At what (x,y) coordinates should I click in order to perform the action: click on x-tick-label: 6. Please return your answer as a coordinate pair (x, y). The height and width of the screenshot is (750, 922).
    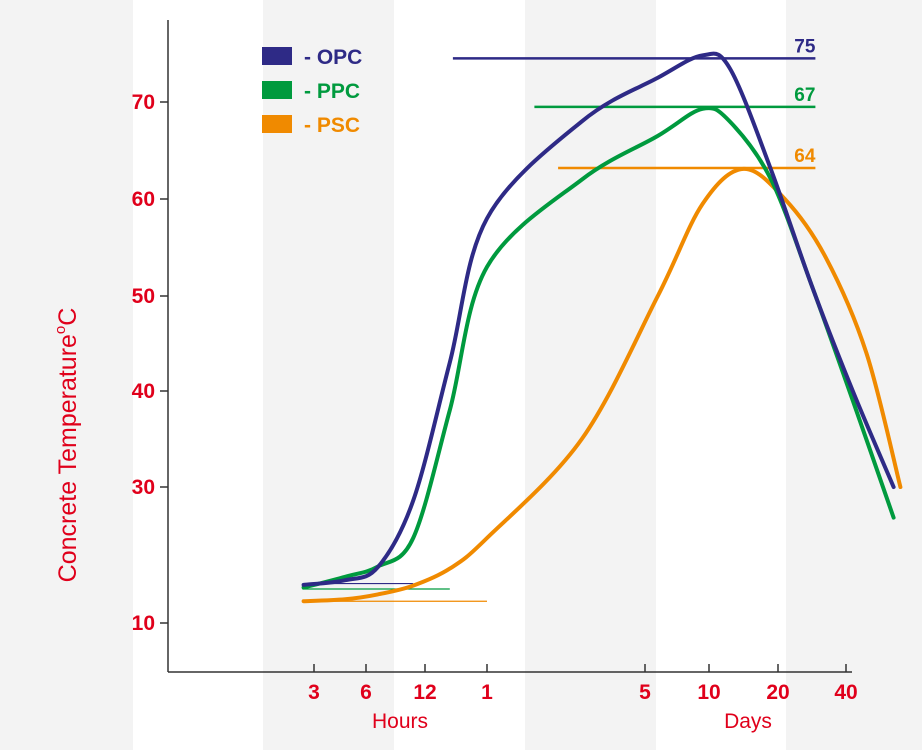
    Looking at the image, I should click on (366, 692).